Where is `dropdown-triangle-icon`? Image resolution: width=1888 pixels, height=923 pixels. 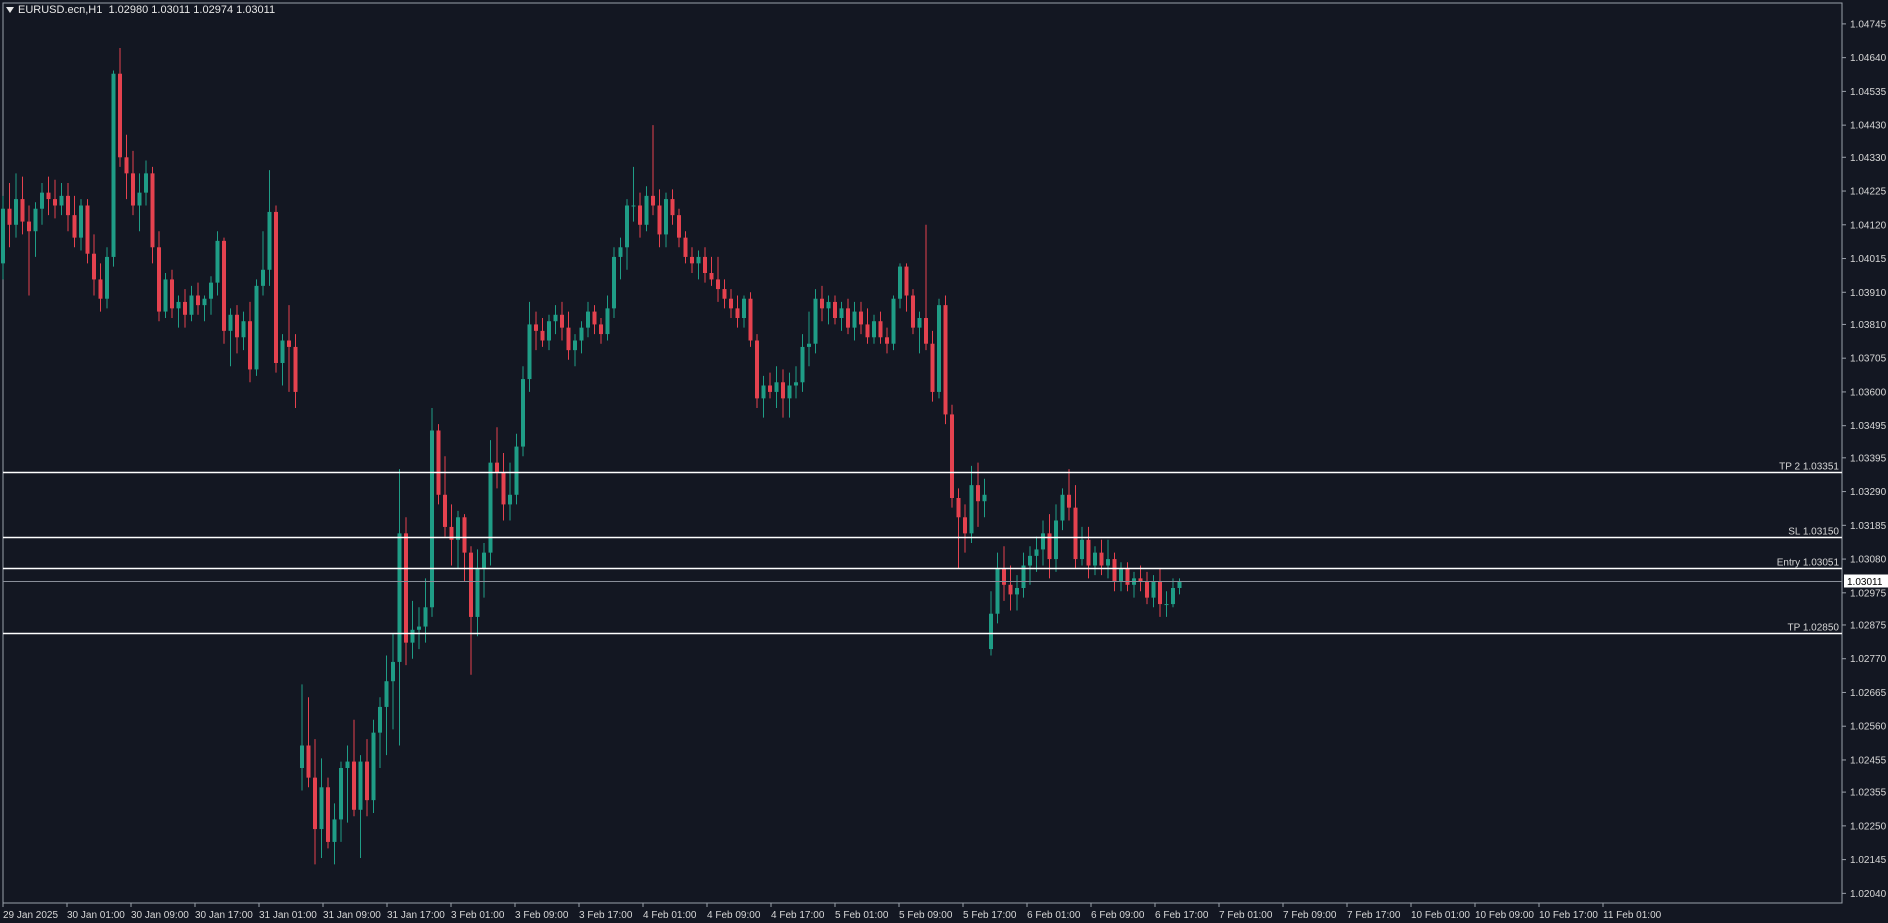
dropdown-triangle-icon is located at coordinates (10, 10).